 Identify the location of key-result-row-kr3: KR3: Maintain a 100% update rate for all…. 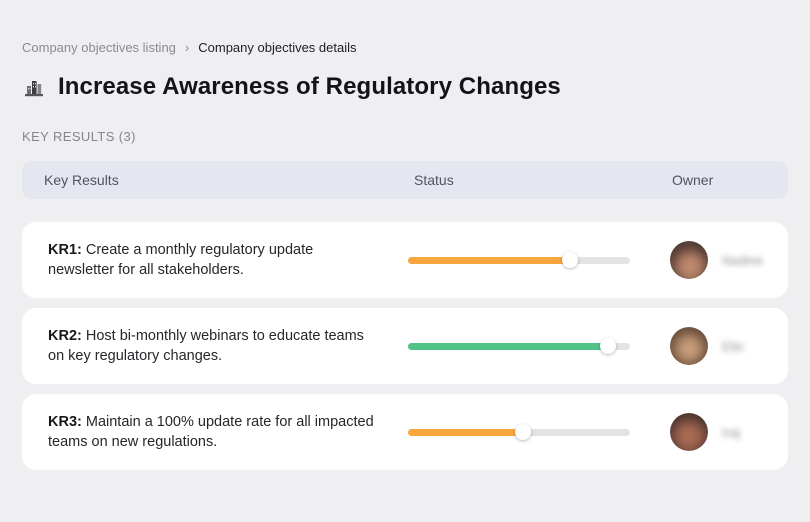
(405, 432).